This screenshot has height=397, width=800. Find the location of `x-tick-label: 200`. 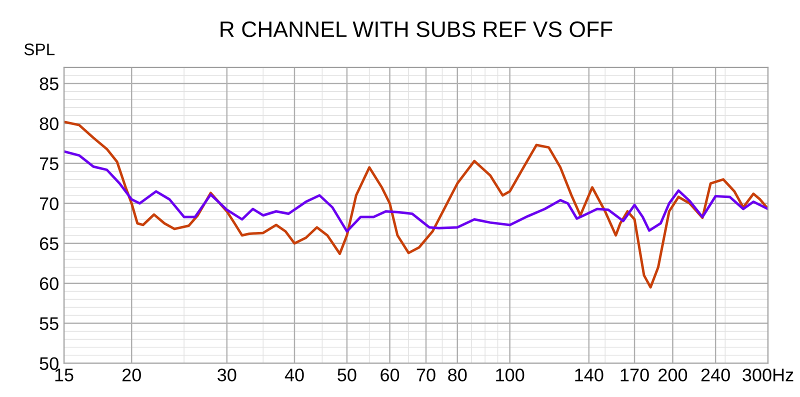

x-tick-label: 200 is located at coordinates (673, 375).